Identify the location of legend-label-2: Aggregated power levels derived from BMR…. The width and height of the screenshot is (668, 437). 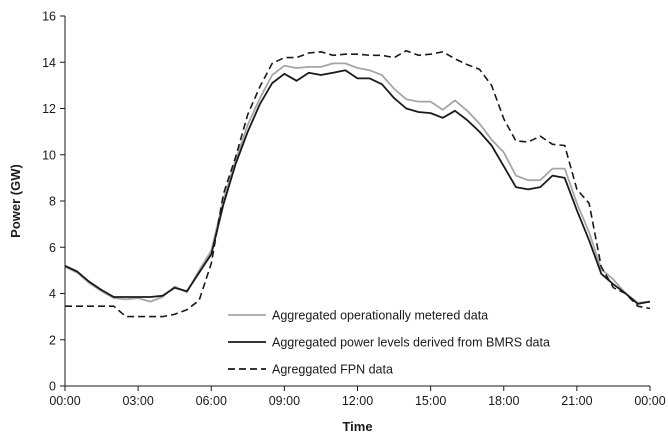
(411, 343).